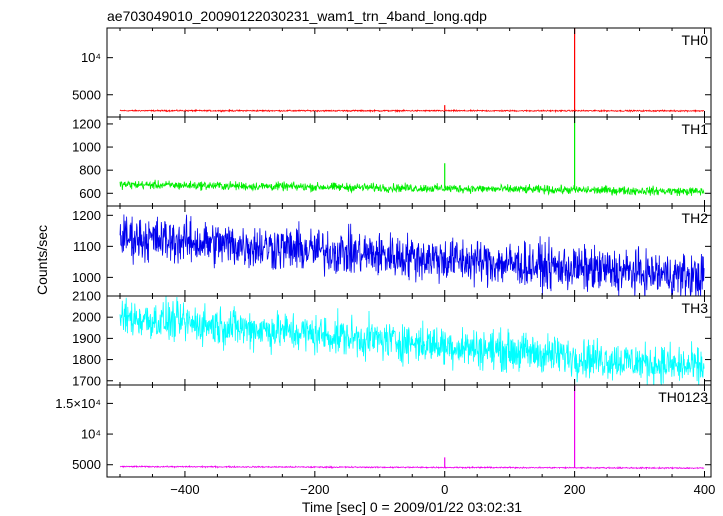  Describe the element at coordinates (86, 296) in the screenshot. I see `y-tick-label: 2100` at that location.